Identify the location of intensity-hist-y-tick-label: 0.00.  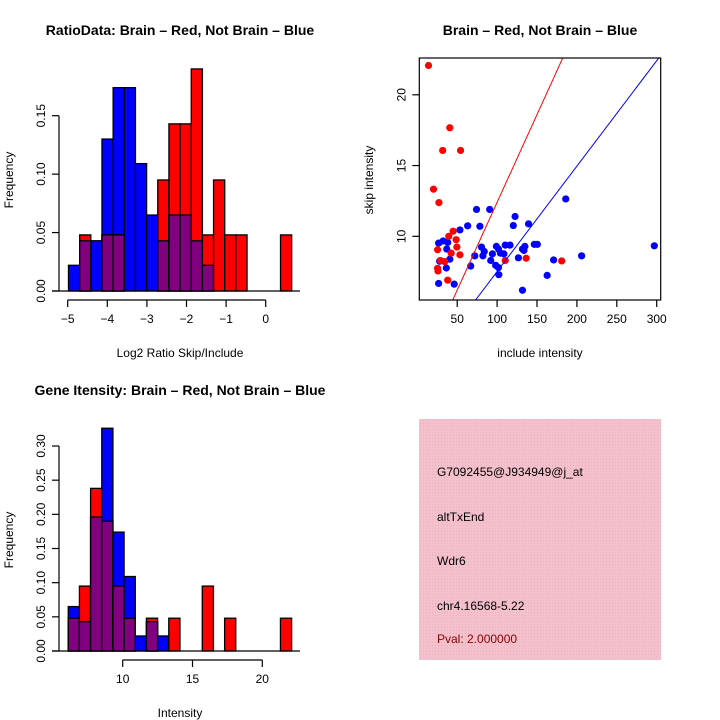
(41, 651).